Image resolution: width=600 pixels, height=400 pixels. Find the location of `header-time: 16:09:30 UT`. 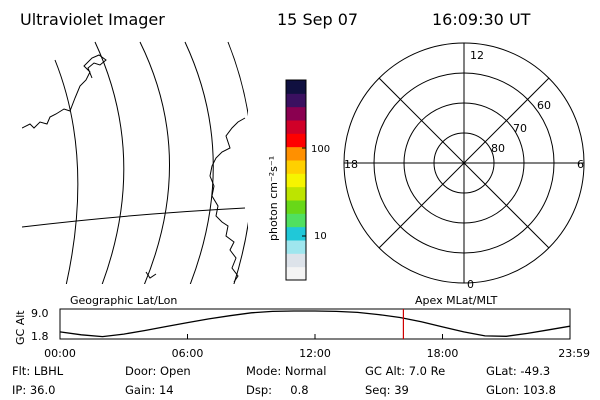

header-time: 16:09:30 UT is located at coordinates (481, 19).